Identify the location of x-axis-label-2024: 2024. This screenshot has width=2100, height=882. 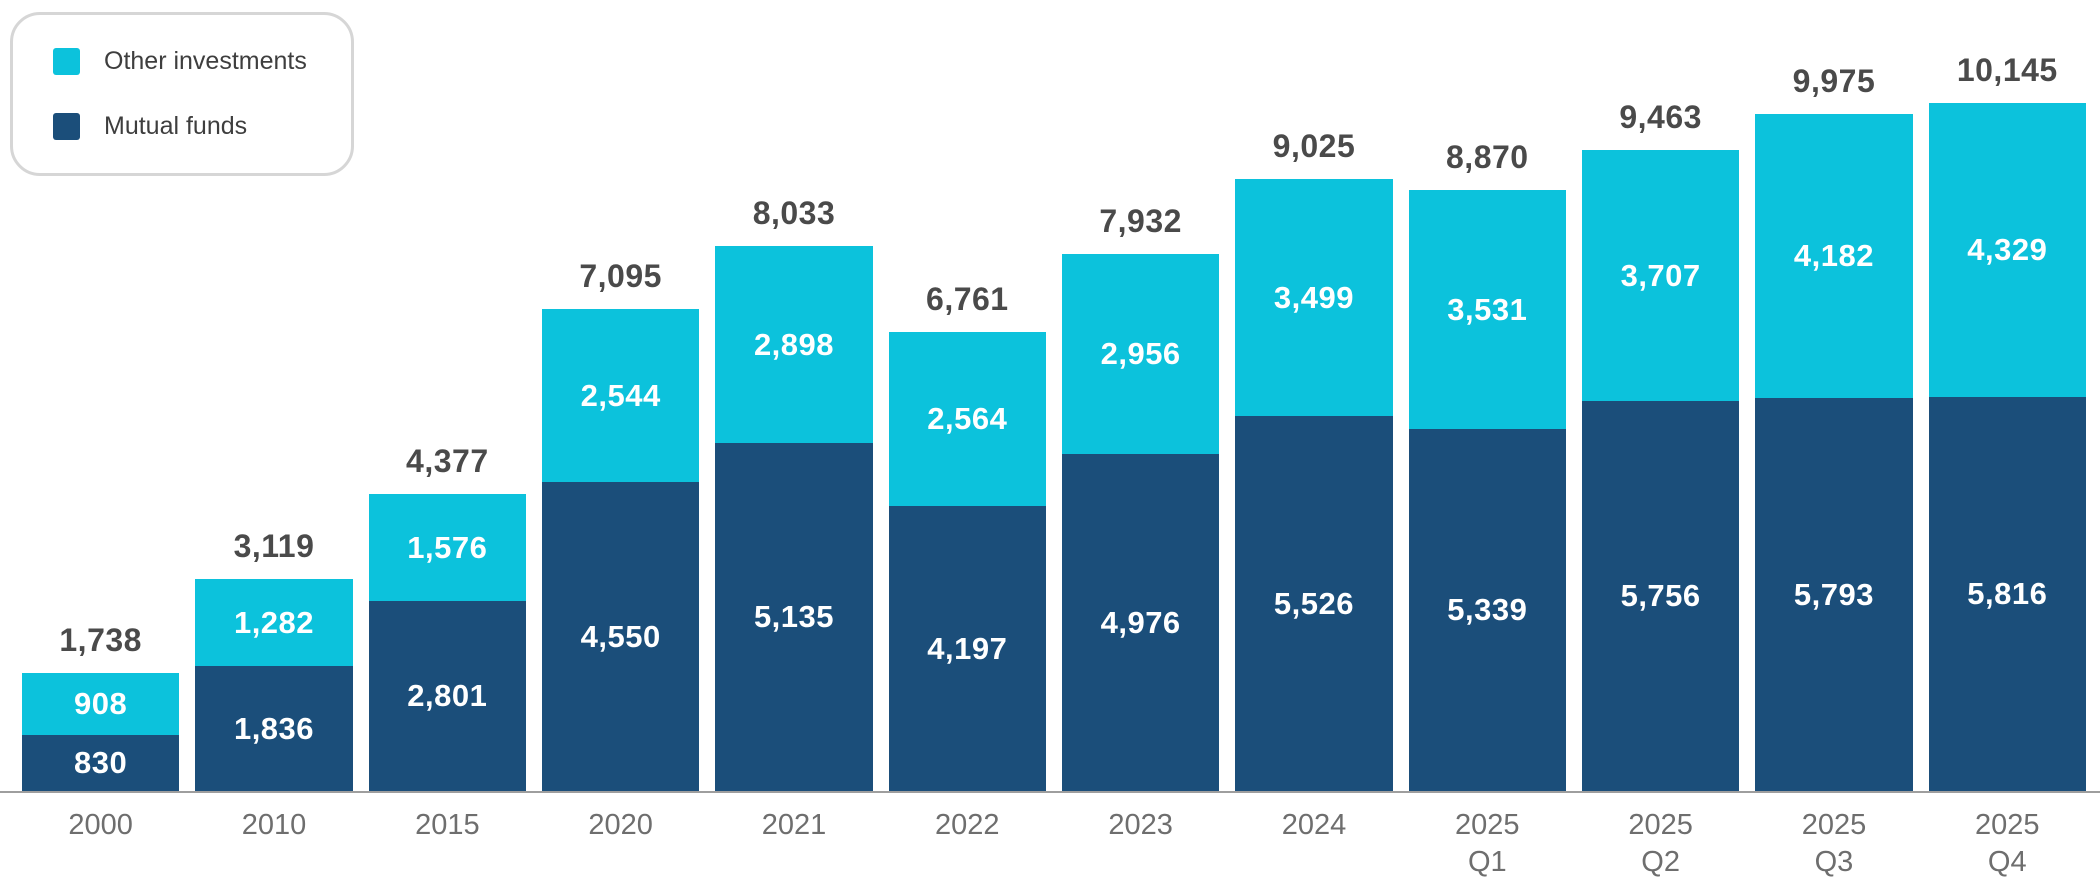
(1314, 825).